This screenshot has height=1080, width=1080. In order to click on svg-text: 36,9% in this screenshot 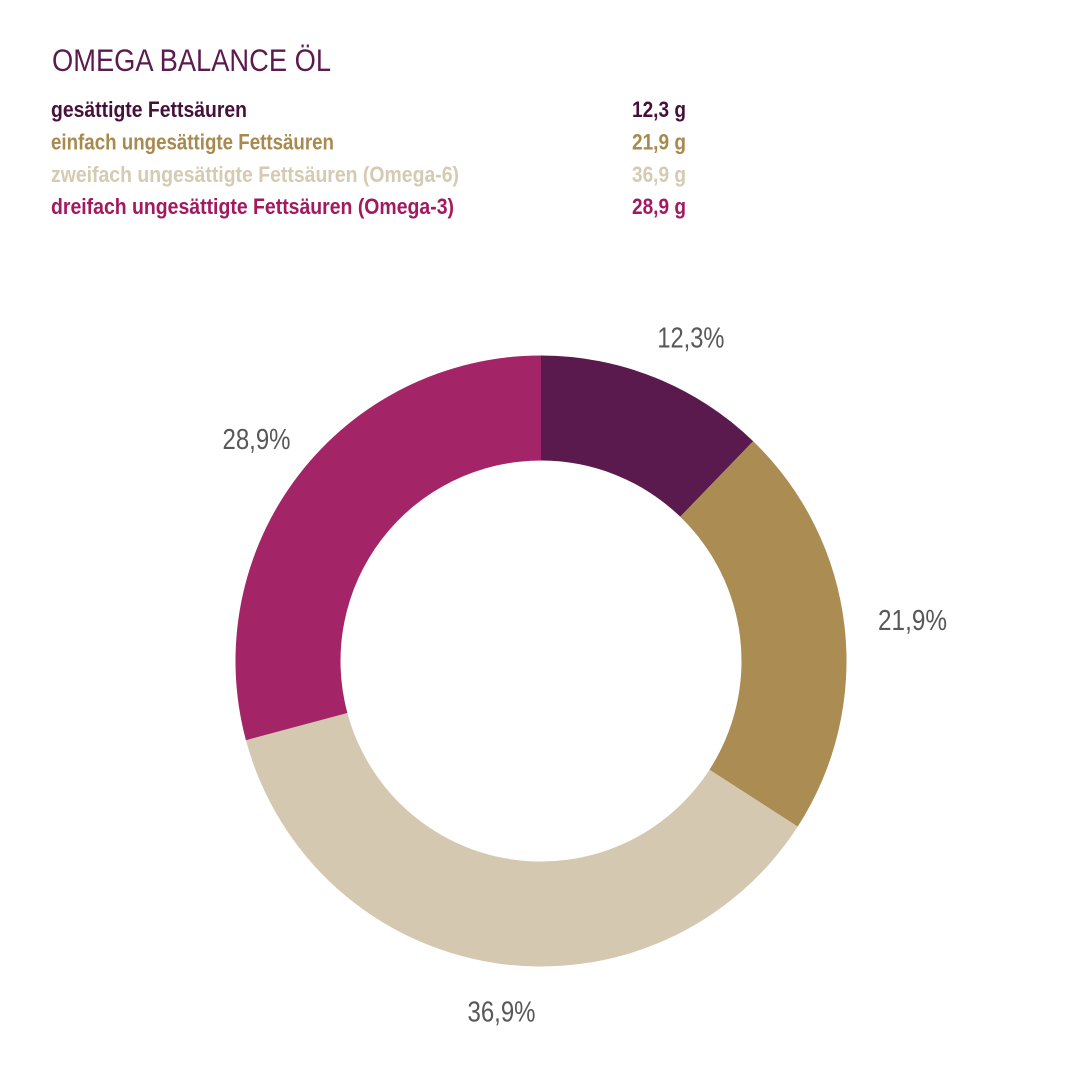, I will do `click(502, 1013)`.